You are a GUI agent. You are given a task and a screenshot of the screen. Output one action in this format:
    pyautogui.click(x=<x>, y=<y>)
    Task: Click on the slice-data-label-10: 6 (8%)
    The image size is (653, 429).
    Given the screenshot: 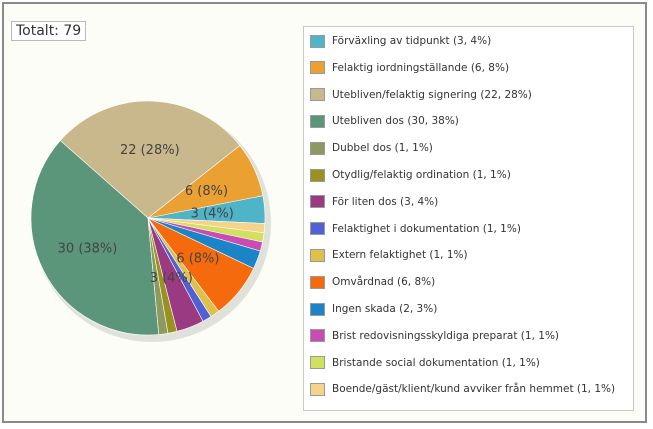 What is the action you would take?
    pyautogui.click(x=197, y=259)
    